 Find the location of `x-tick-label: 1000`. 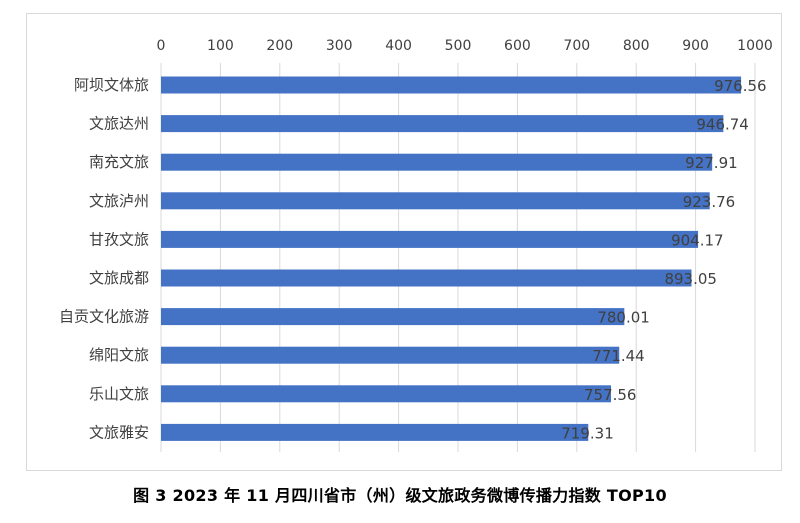

x-tick-label: 1000 is located at coordinates (755, 46).